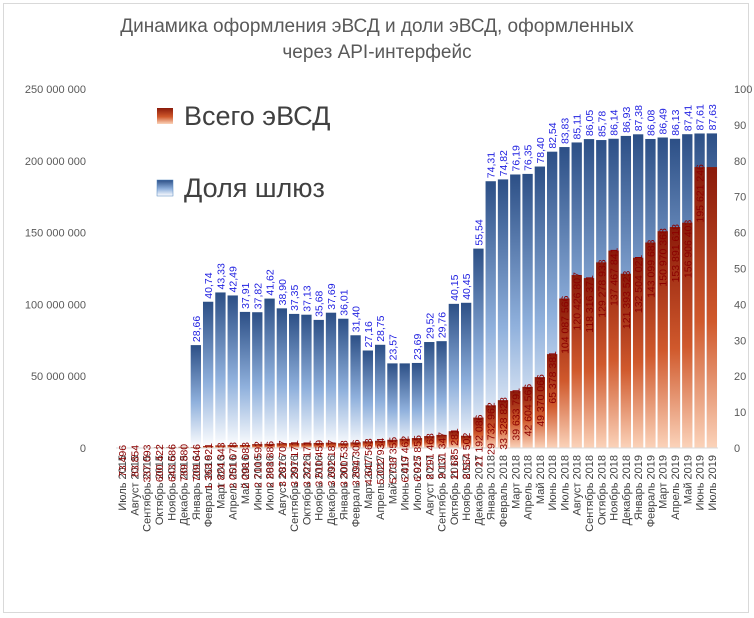 This screenshot has width=754, height=618. I want to click on left-axis-tick-label: 0, so click(83, 449).